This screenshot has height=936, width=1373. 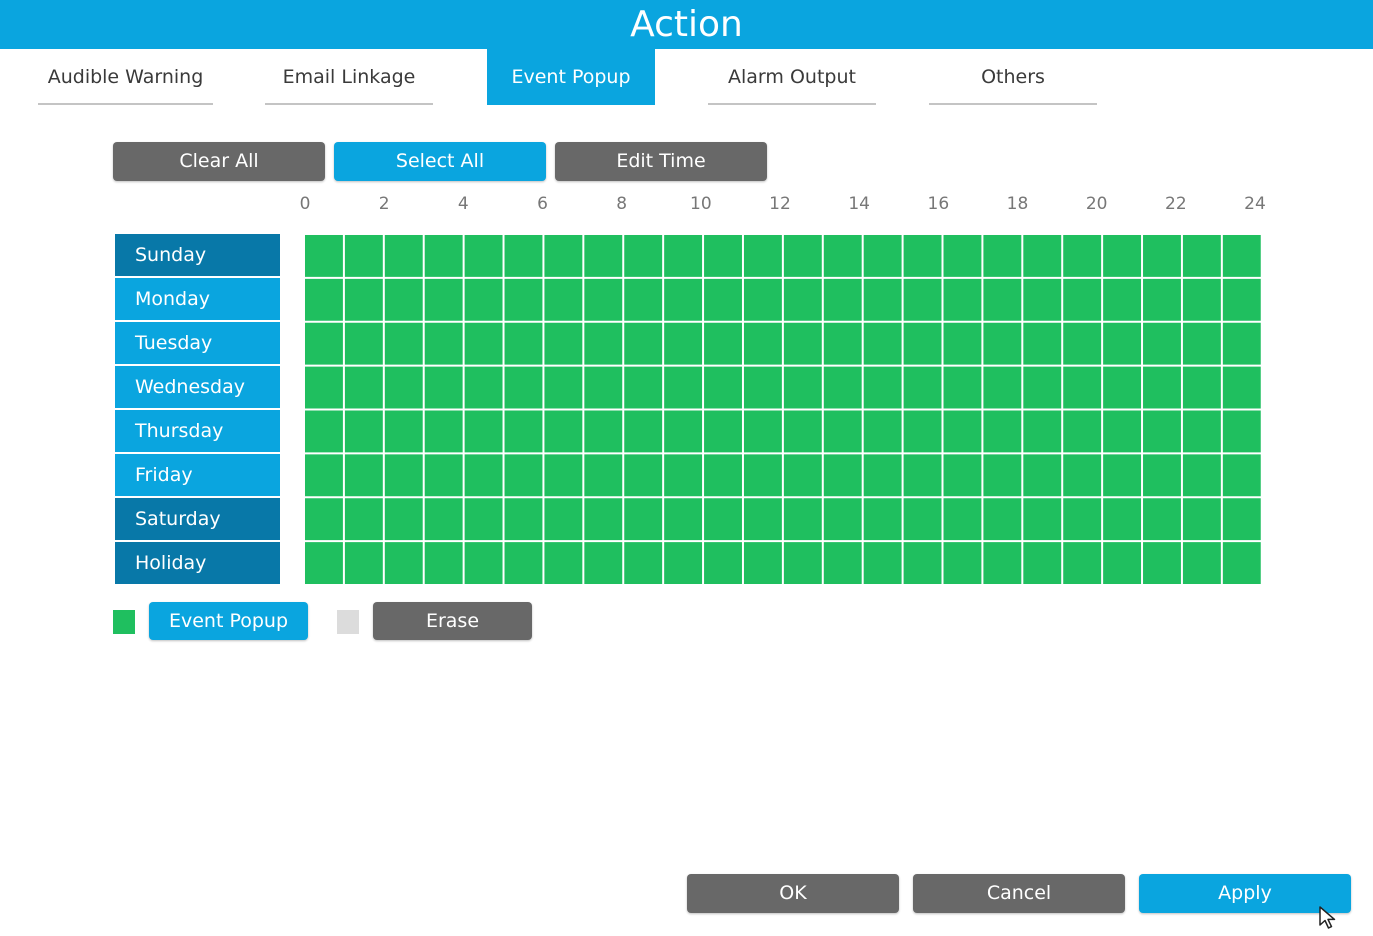 What do you see at coordinates (348, 622) in the screenshot?
I see `erase-swatch` at bounding box center [348, 622].